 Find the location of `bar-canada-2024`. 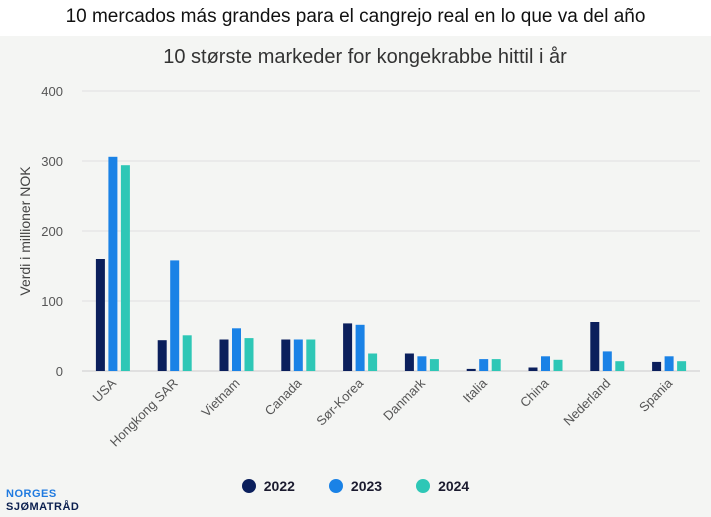

bar-canada-2024 is located at coordinates (311, 355).